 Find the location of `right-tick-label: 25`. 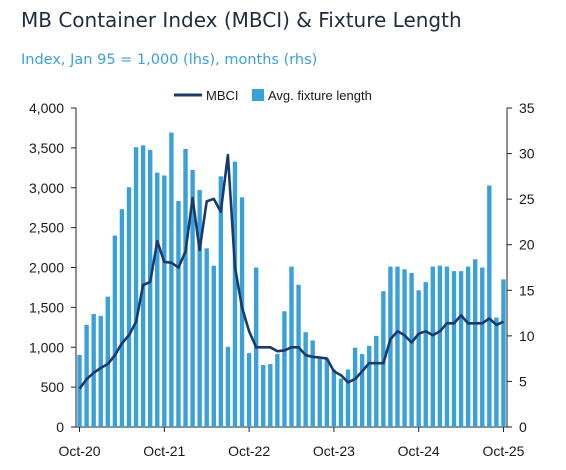

right-tick-label: 25 is located at coordinates (527, 199).